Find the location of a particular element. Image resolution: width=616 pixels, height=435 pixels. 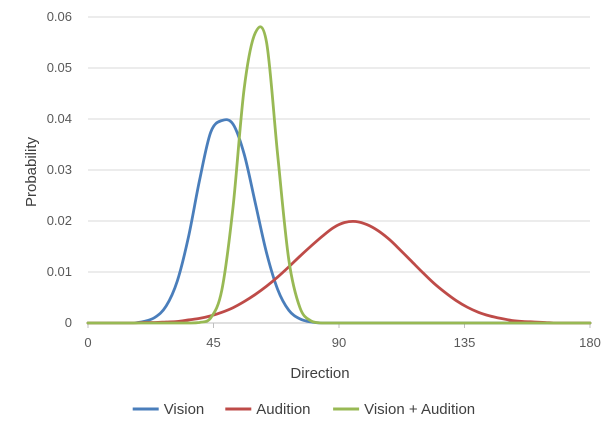

legend-item-audition: Audition is located at coordinates (268, 409).